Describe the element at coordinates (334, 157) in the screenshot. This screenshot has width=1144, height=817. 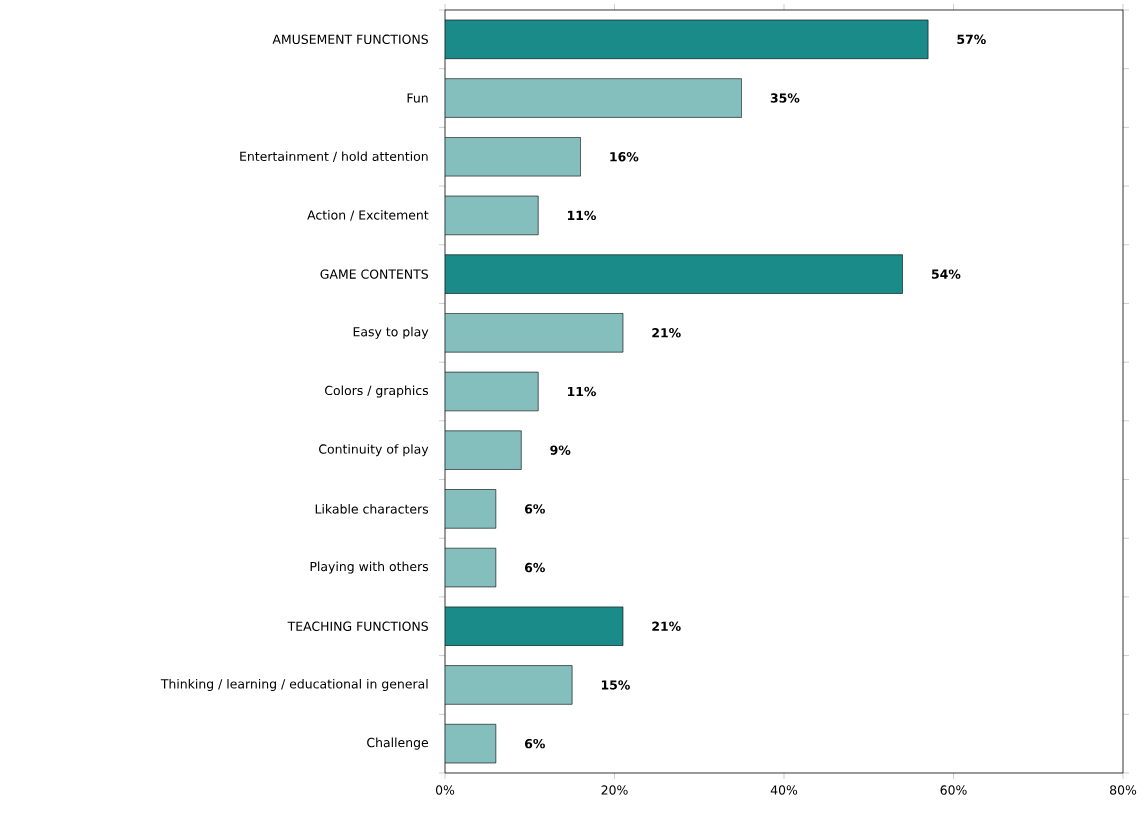
I see `y-tick-label: Entertainment / hold attention` at that location.